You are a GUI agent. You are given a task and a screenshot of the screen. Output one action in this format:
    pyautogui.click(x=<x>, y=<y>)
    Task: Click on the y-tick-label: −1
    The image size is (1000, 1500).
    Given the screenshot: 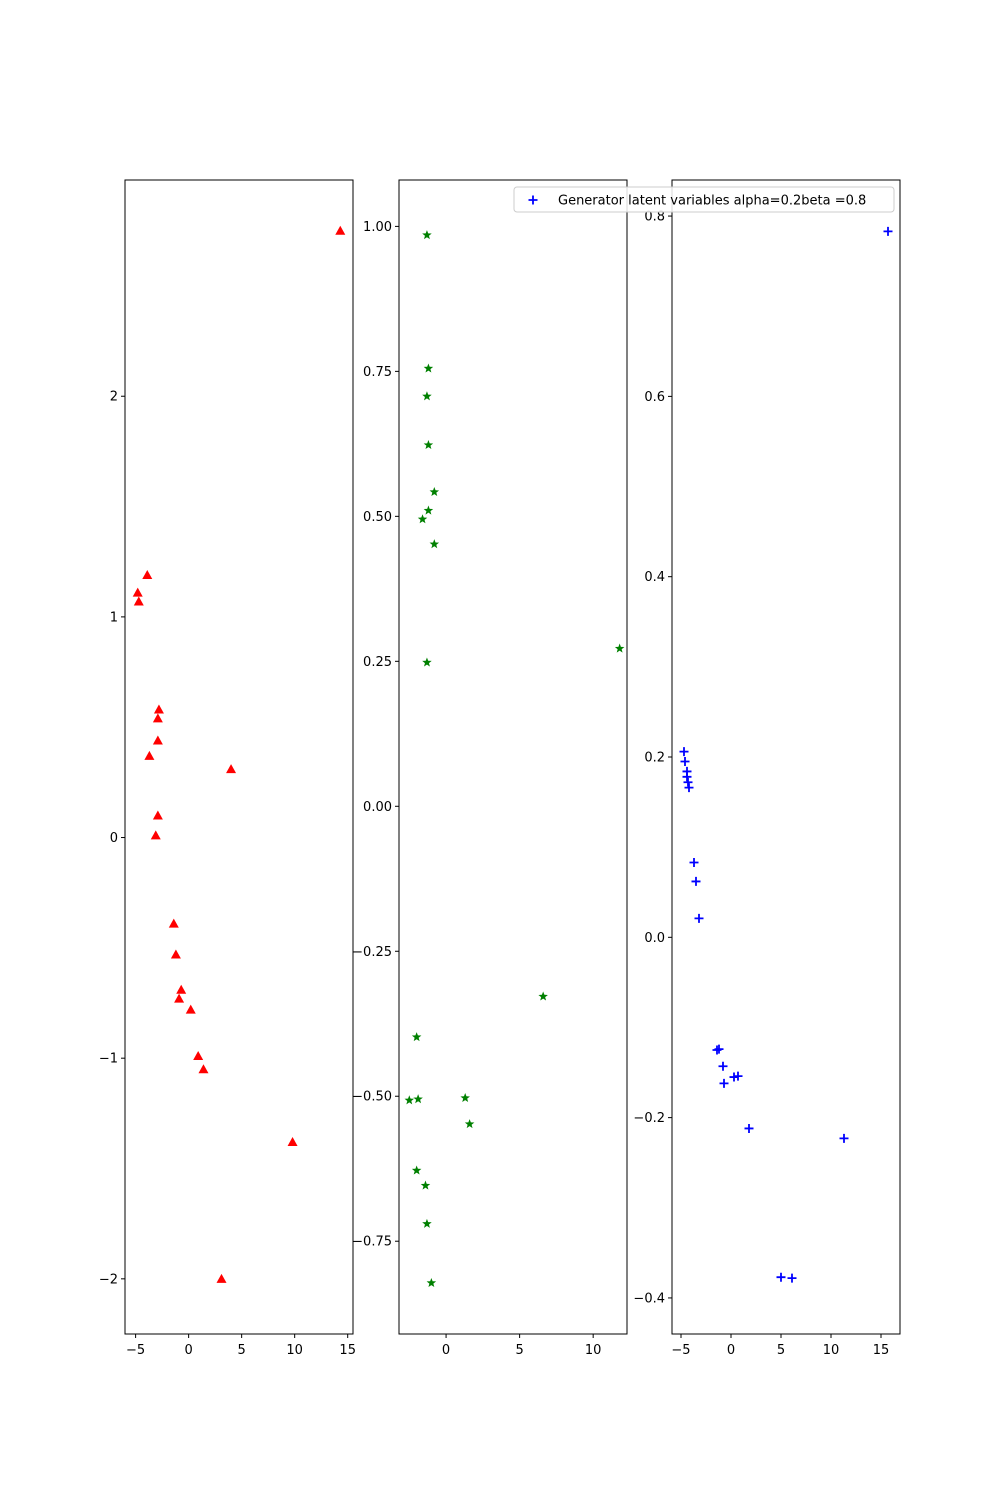 What is the action you would take?
    pyautogui.click(x=108, y=1059)
    